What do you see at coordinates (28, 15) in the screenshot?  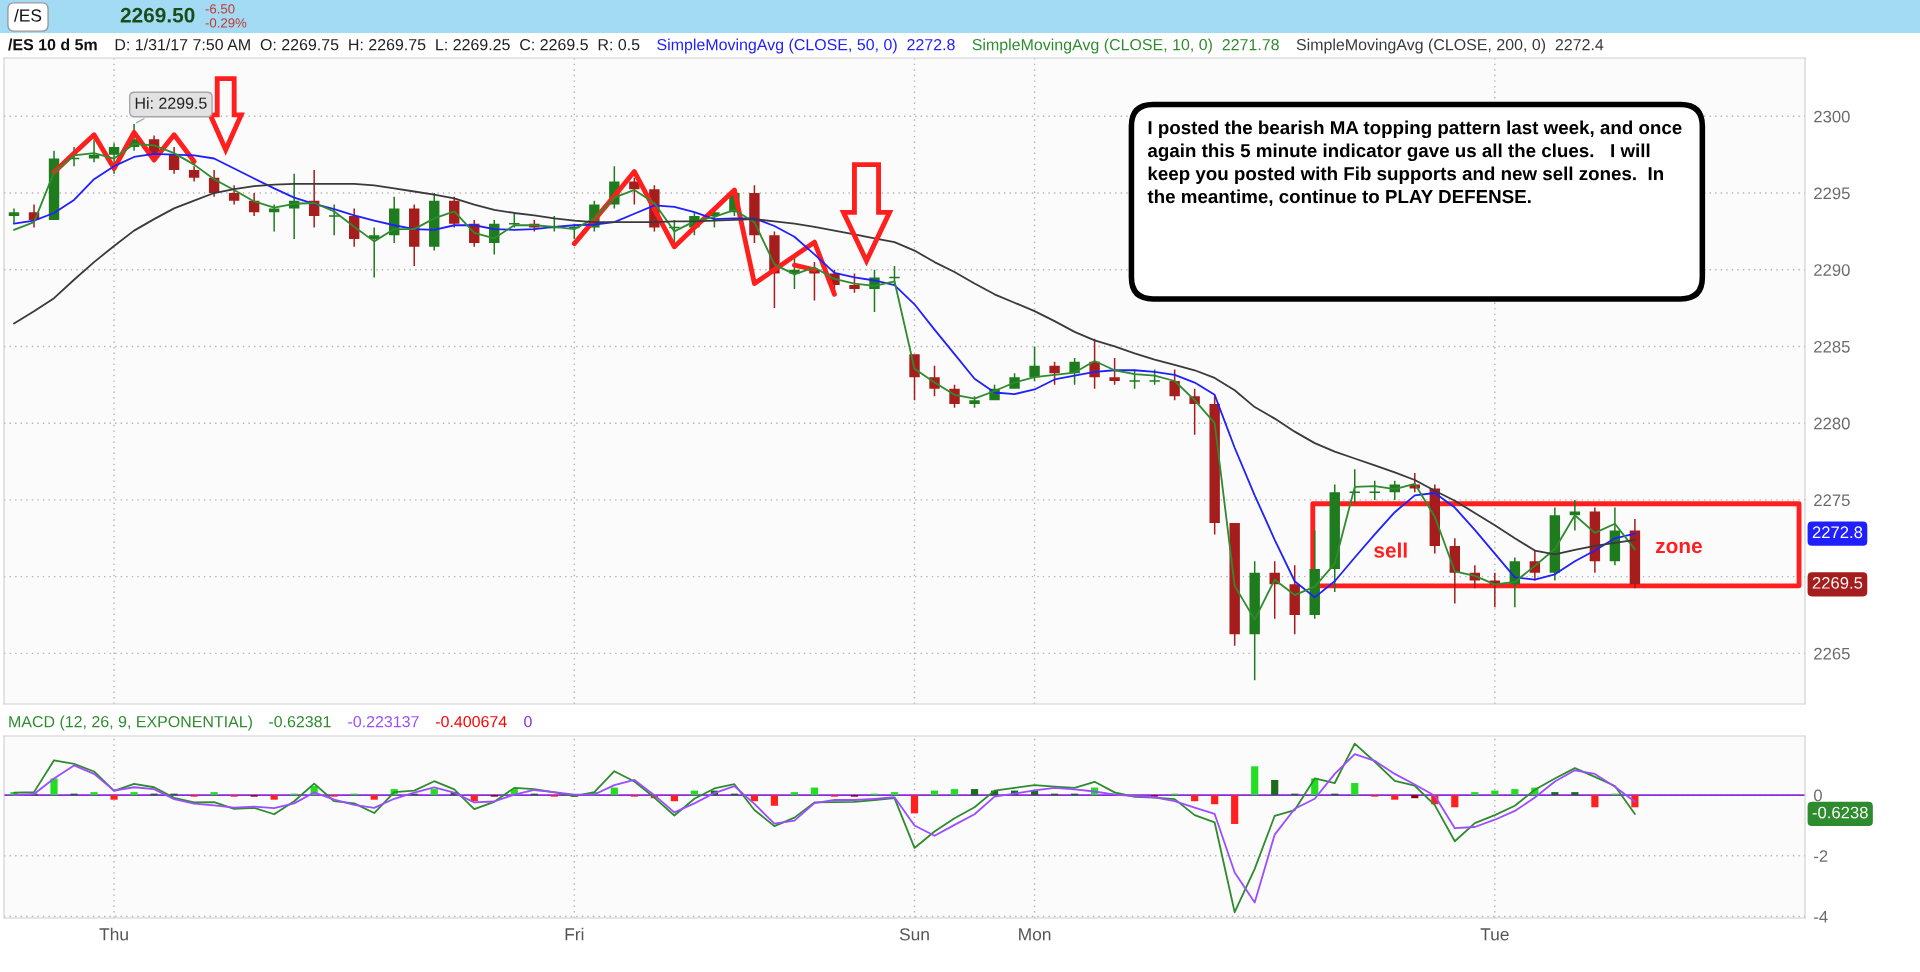 I see `text: /ES` at bounding box center [28, 15].